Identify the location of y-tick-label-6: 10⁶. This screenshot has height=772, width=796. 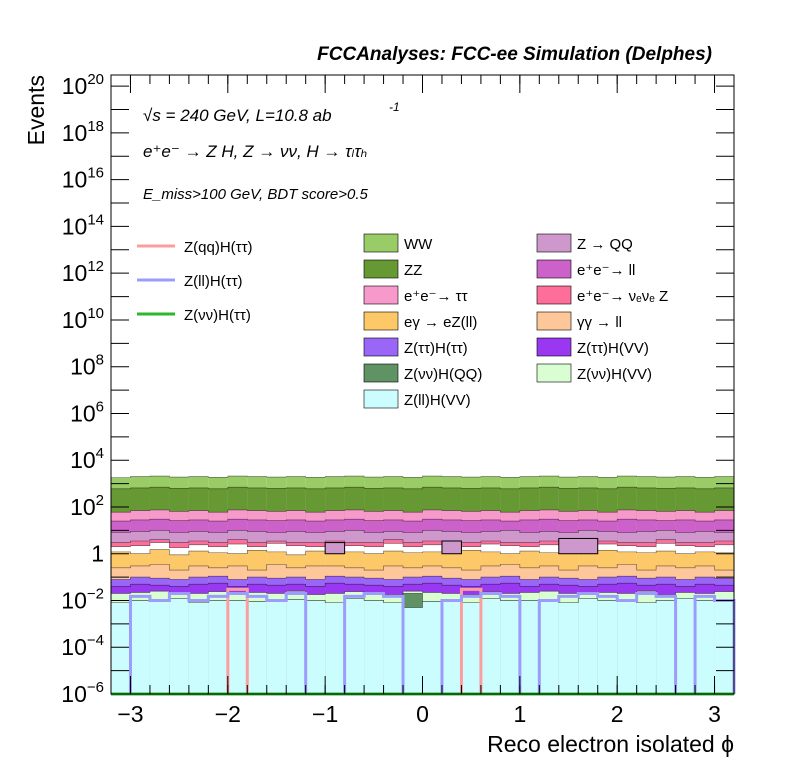
(87, 412).